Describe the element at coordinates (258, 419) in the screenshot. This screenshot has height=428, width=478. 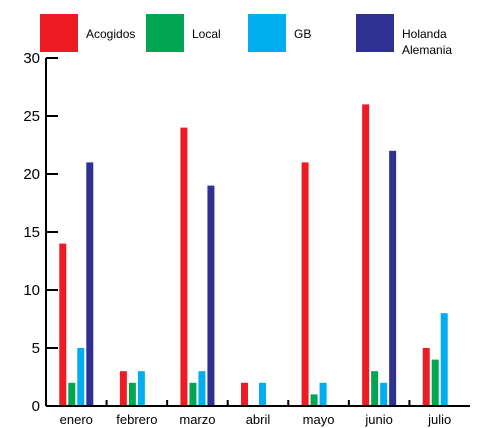
I see `x-tick-label: abril` at that location.